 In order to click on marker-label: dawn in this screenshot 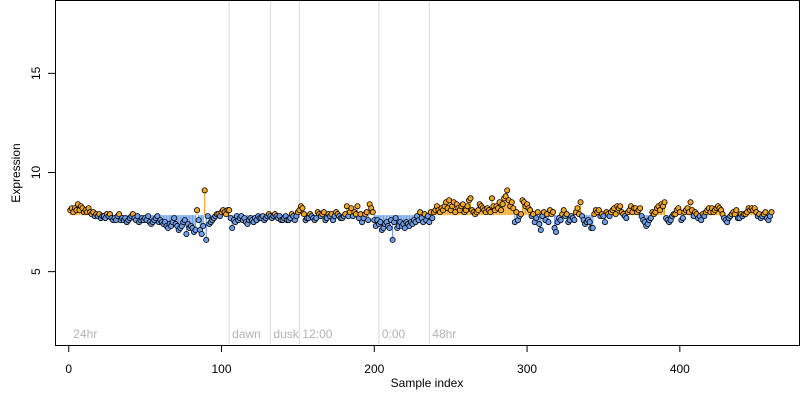, I will do `click(246, 334)`.